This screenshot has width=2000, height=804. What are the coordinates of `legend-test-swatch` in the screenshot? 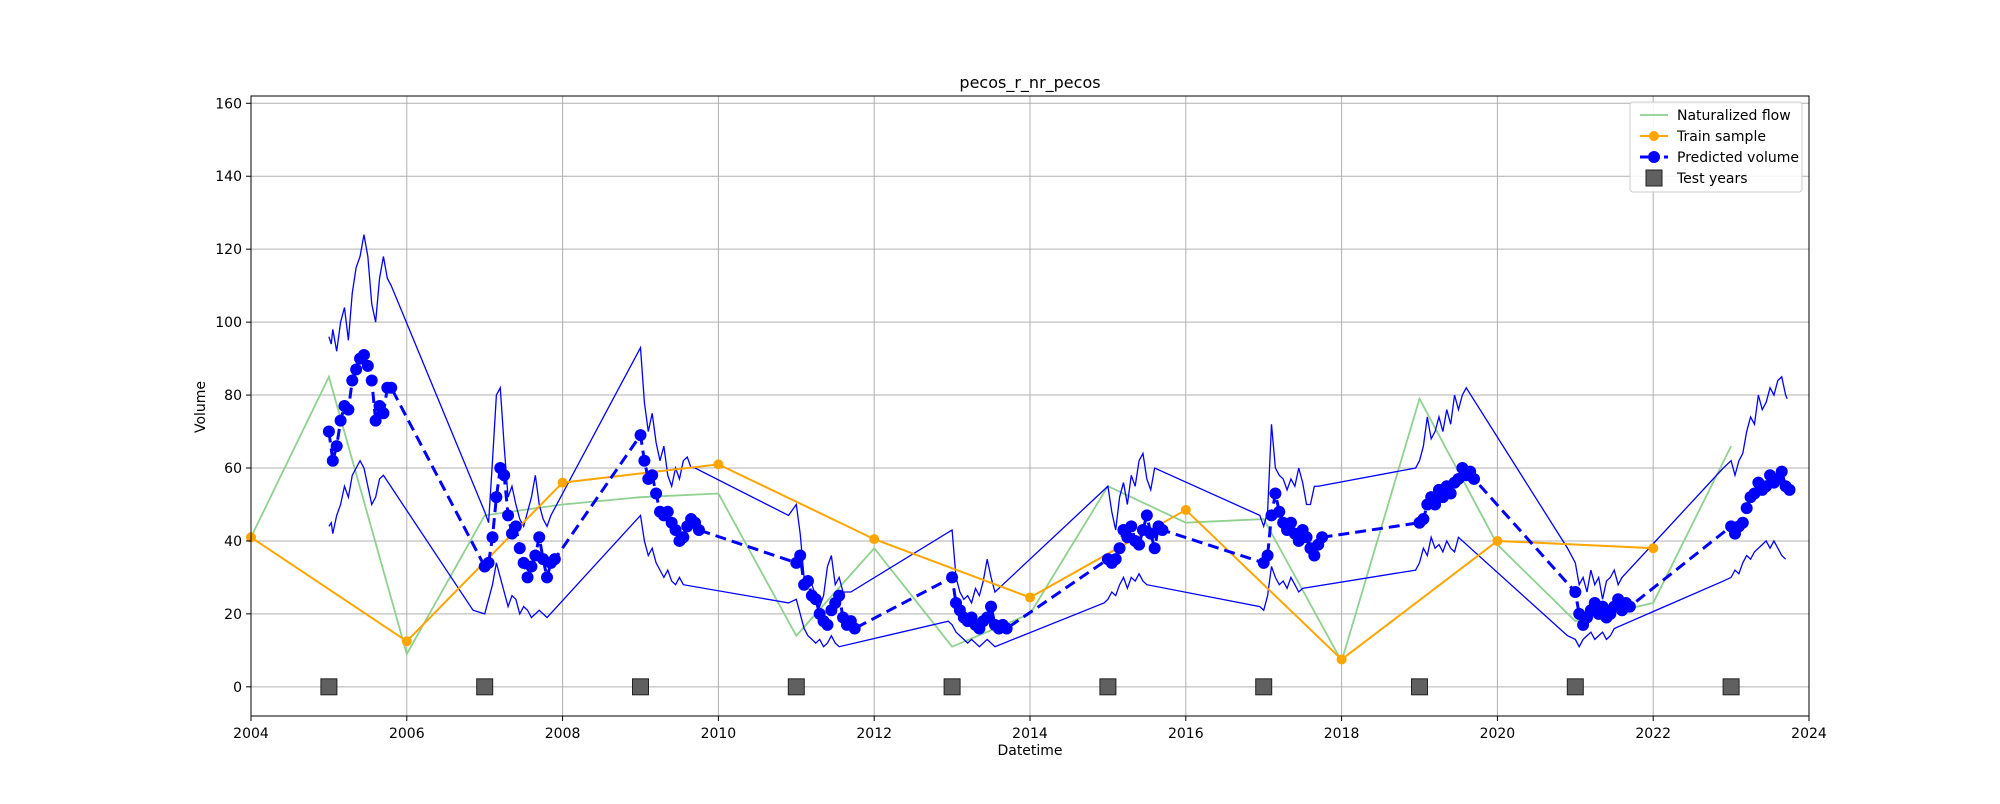 It's located at (1654, 178).